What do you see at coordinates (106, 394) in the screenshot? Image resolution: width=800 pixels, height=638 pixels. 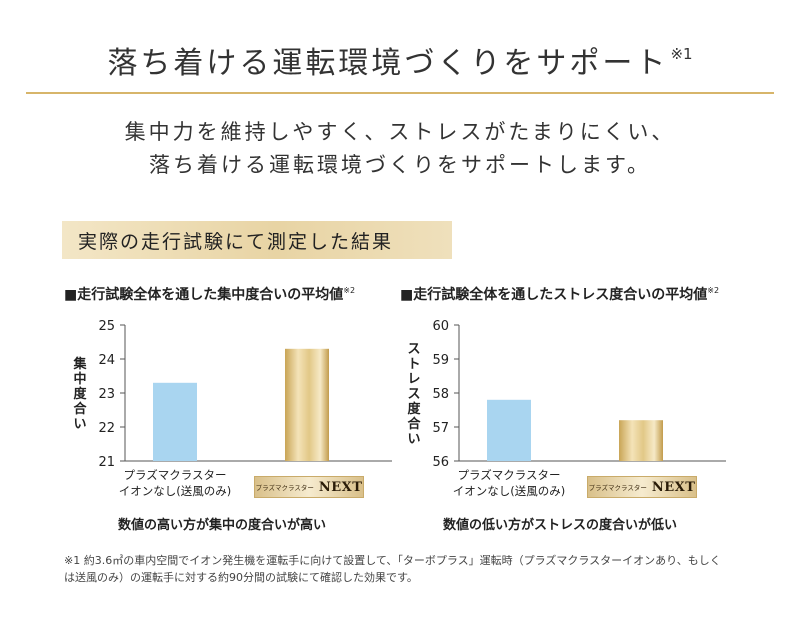 I see `concentration-y-tick-label: 23` at bounding box center [106, 394].